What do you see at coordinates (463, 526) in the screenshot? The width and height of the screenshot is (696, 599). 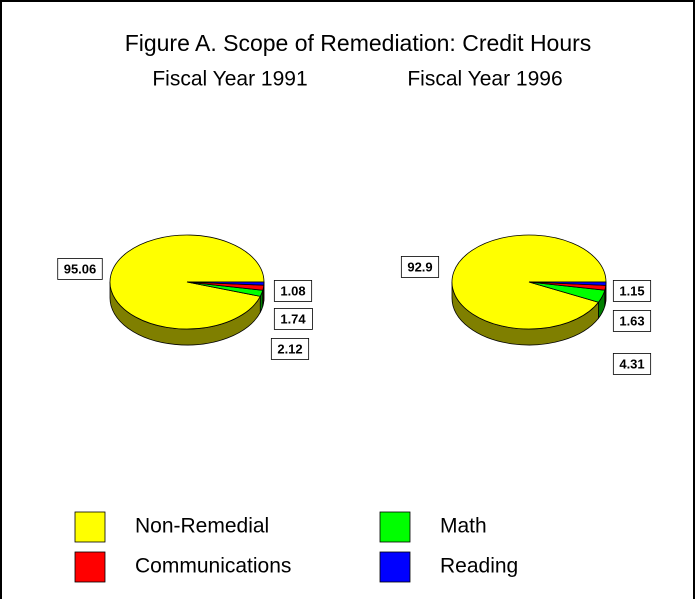 I see `legend-label: Math` at bounding box center [463, 526].